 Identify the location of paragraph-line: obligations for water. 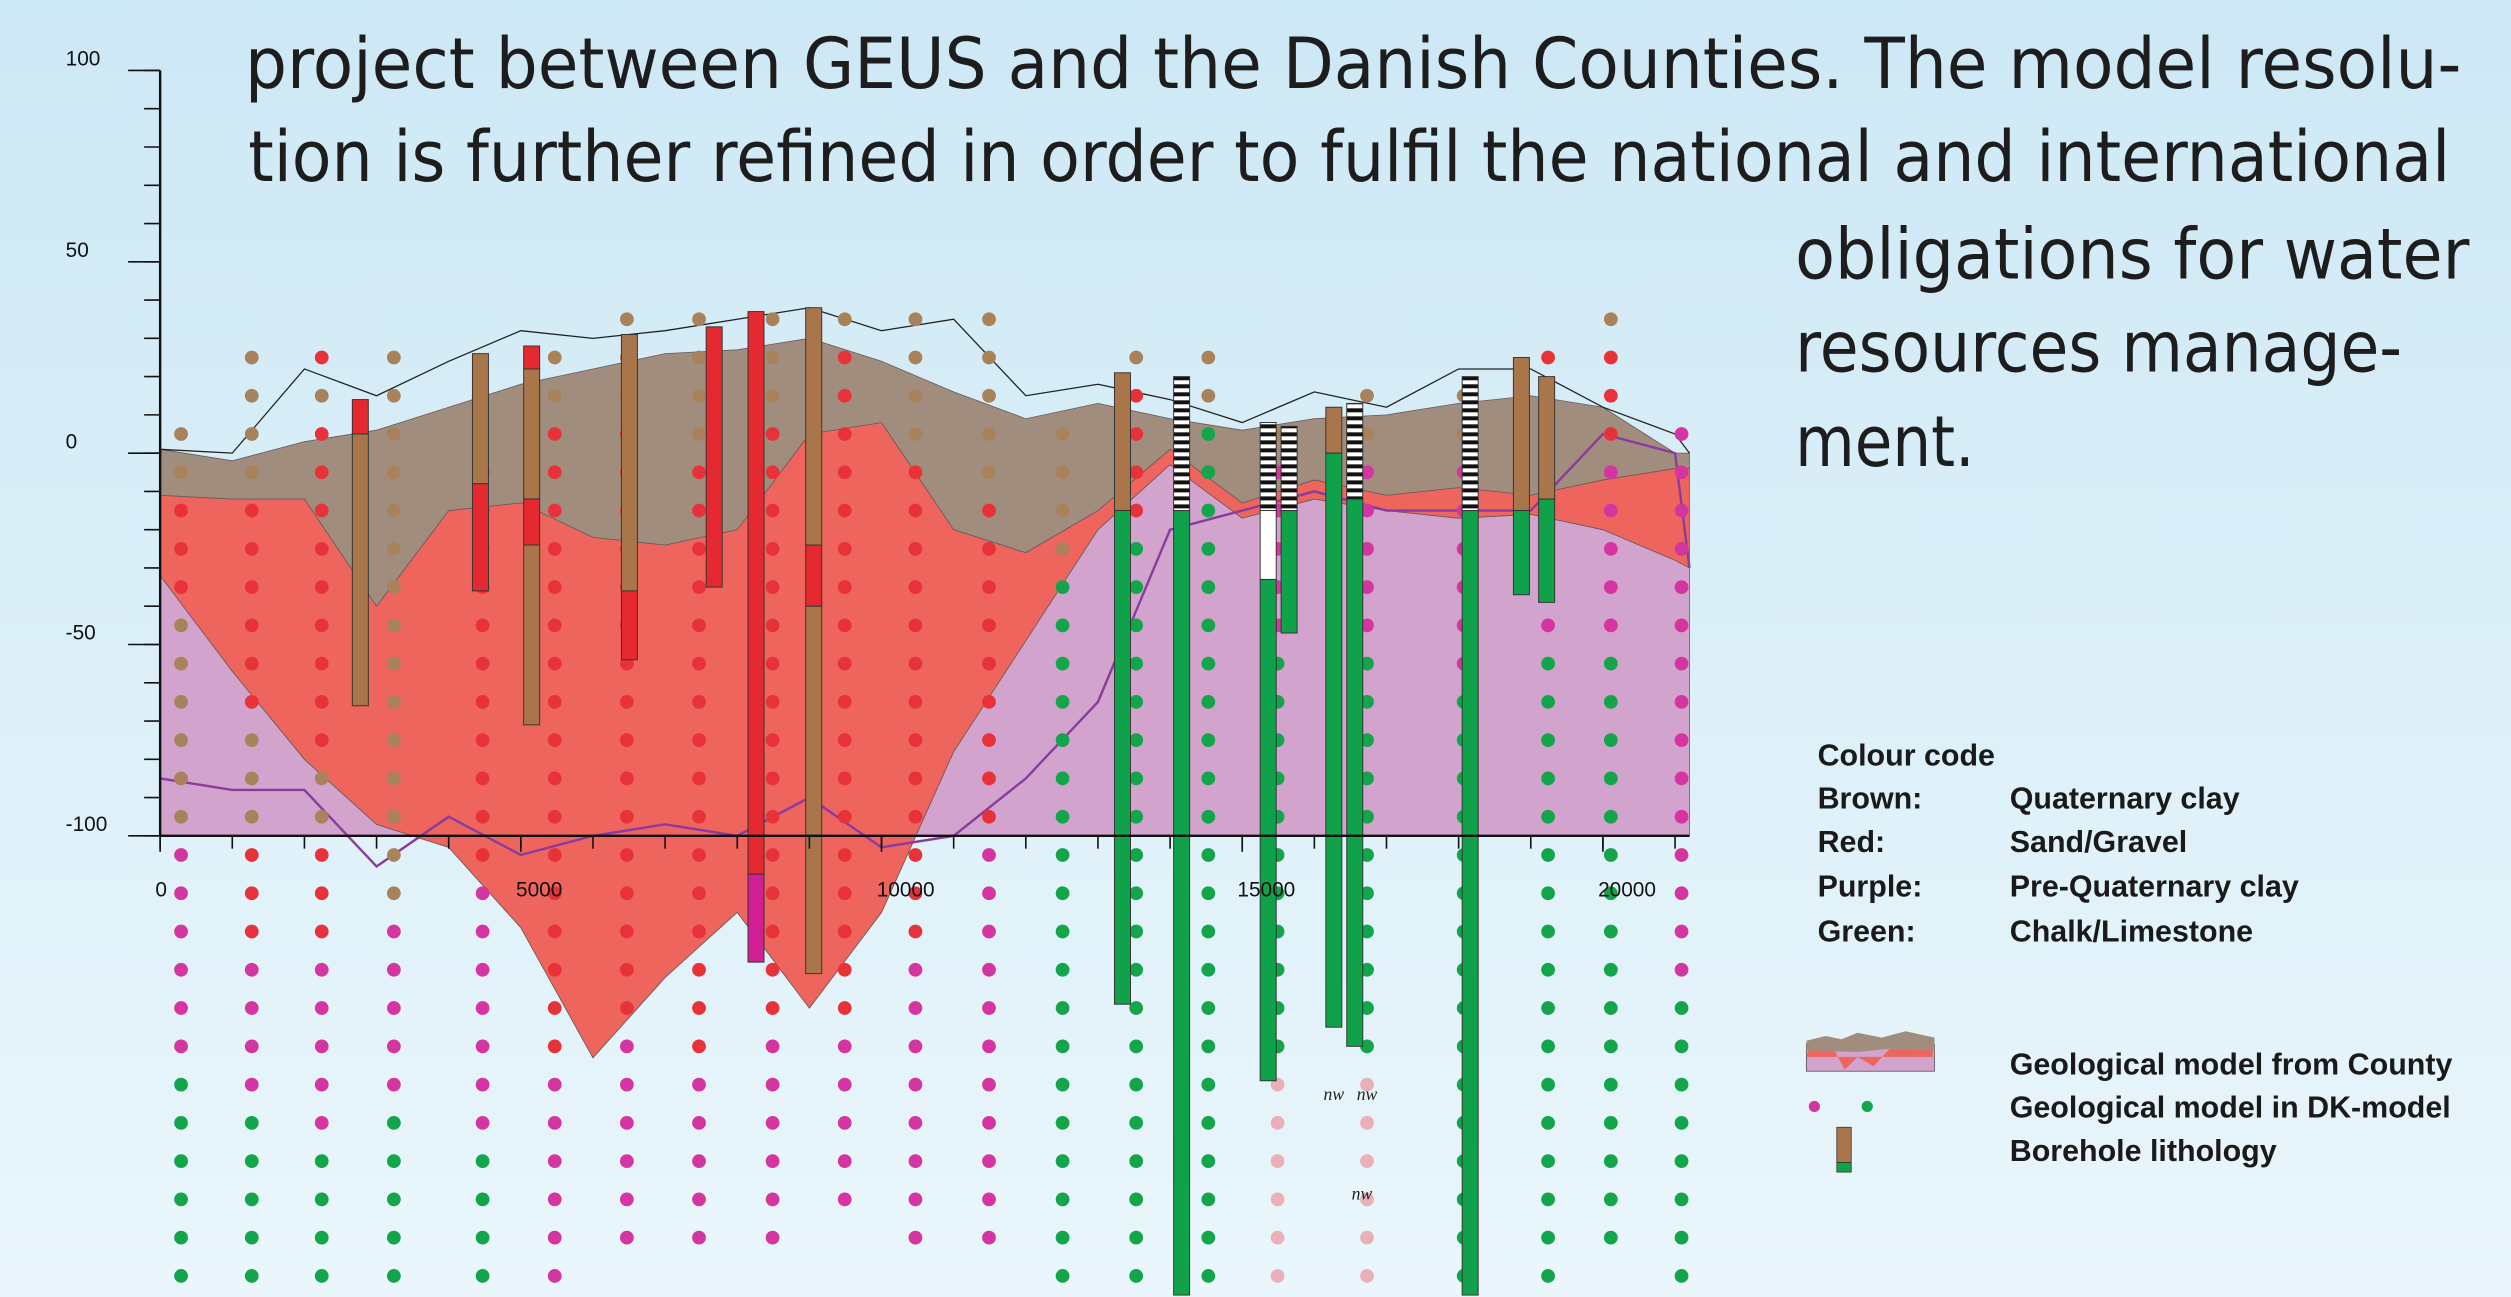
(2132, 255).